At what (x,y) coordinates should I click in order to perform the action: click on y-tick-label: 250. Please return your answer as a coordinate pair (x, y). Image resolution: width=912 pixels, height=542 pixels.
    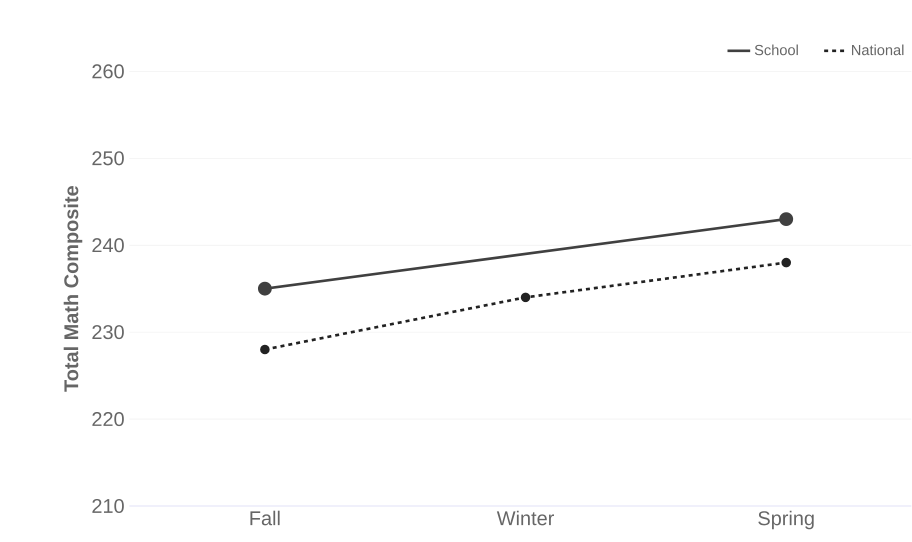
    Looking at the image, I should click on (108, 158).